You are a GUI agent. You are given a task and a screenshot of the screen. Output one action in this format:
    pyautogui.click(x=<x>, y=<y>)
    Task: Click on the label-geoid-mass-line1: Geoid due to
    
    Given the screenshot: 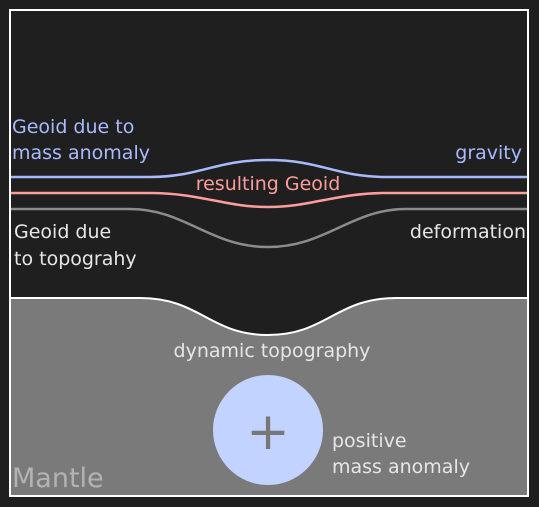 What is the action you would take?
    pyautogui.click(x=73, y=127)
    